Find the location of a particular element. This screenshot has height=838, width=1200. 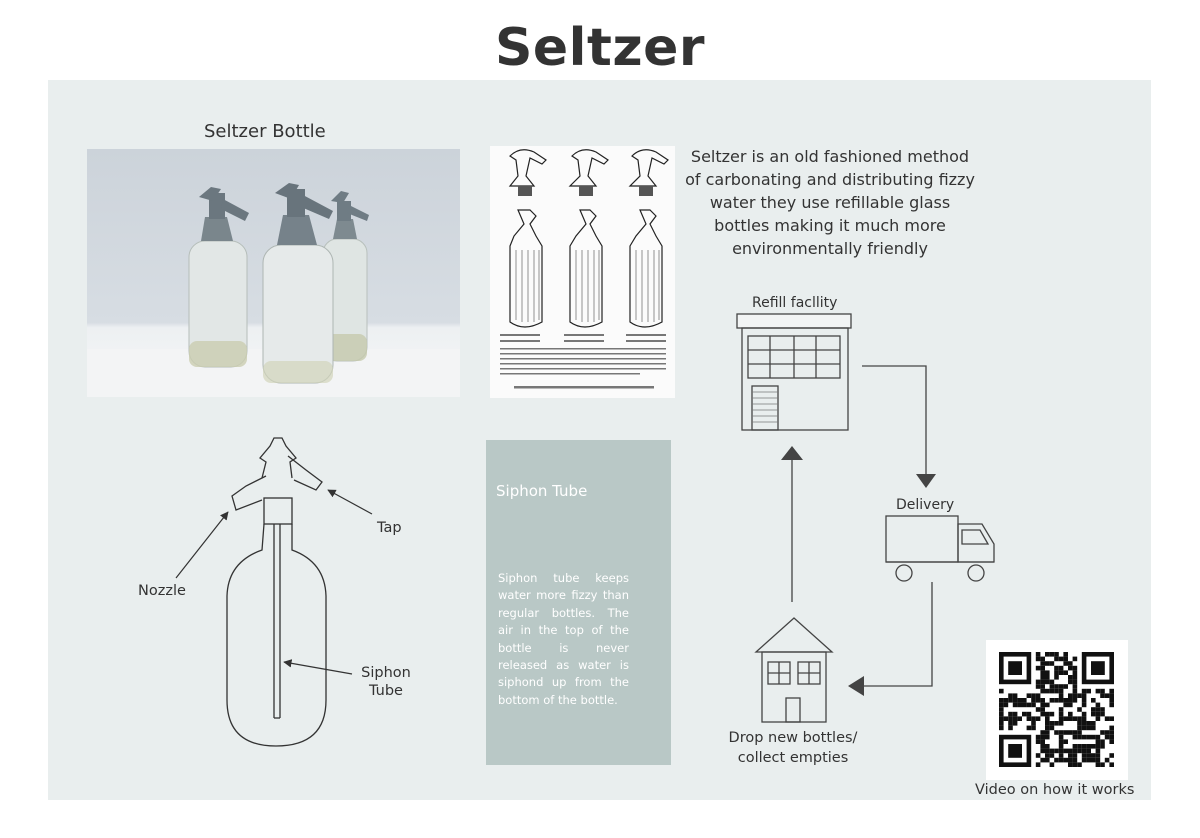

arrow-up-icon is located at coordinates (792, 453).